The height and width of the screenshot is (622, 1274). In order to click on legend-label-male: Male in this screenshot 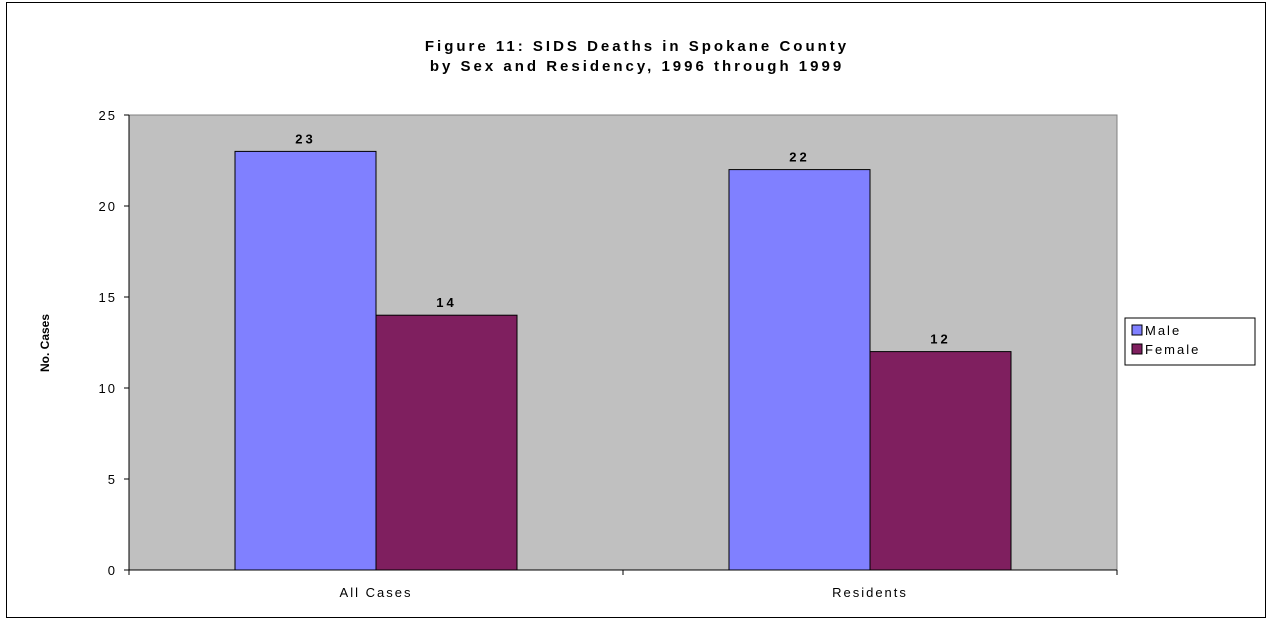, I will do `click(1163, 330)`.